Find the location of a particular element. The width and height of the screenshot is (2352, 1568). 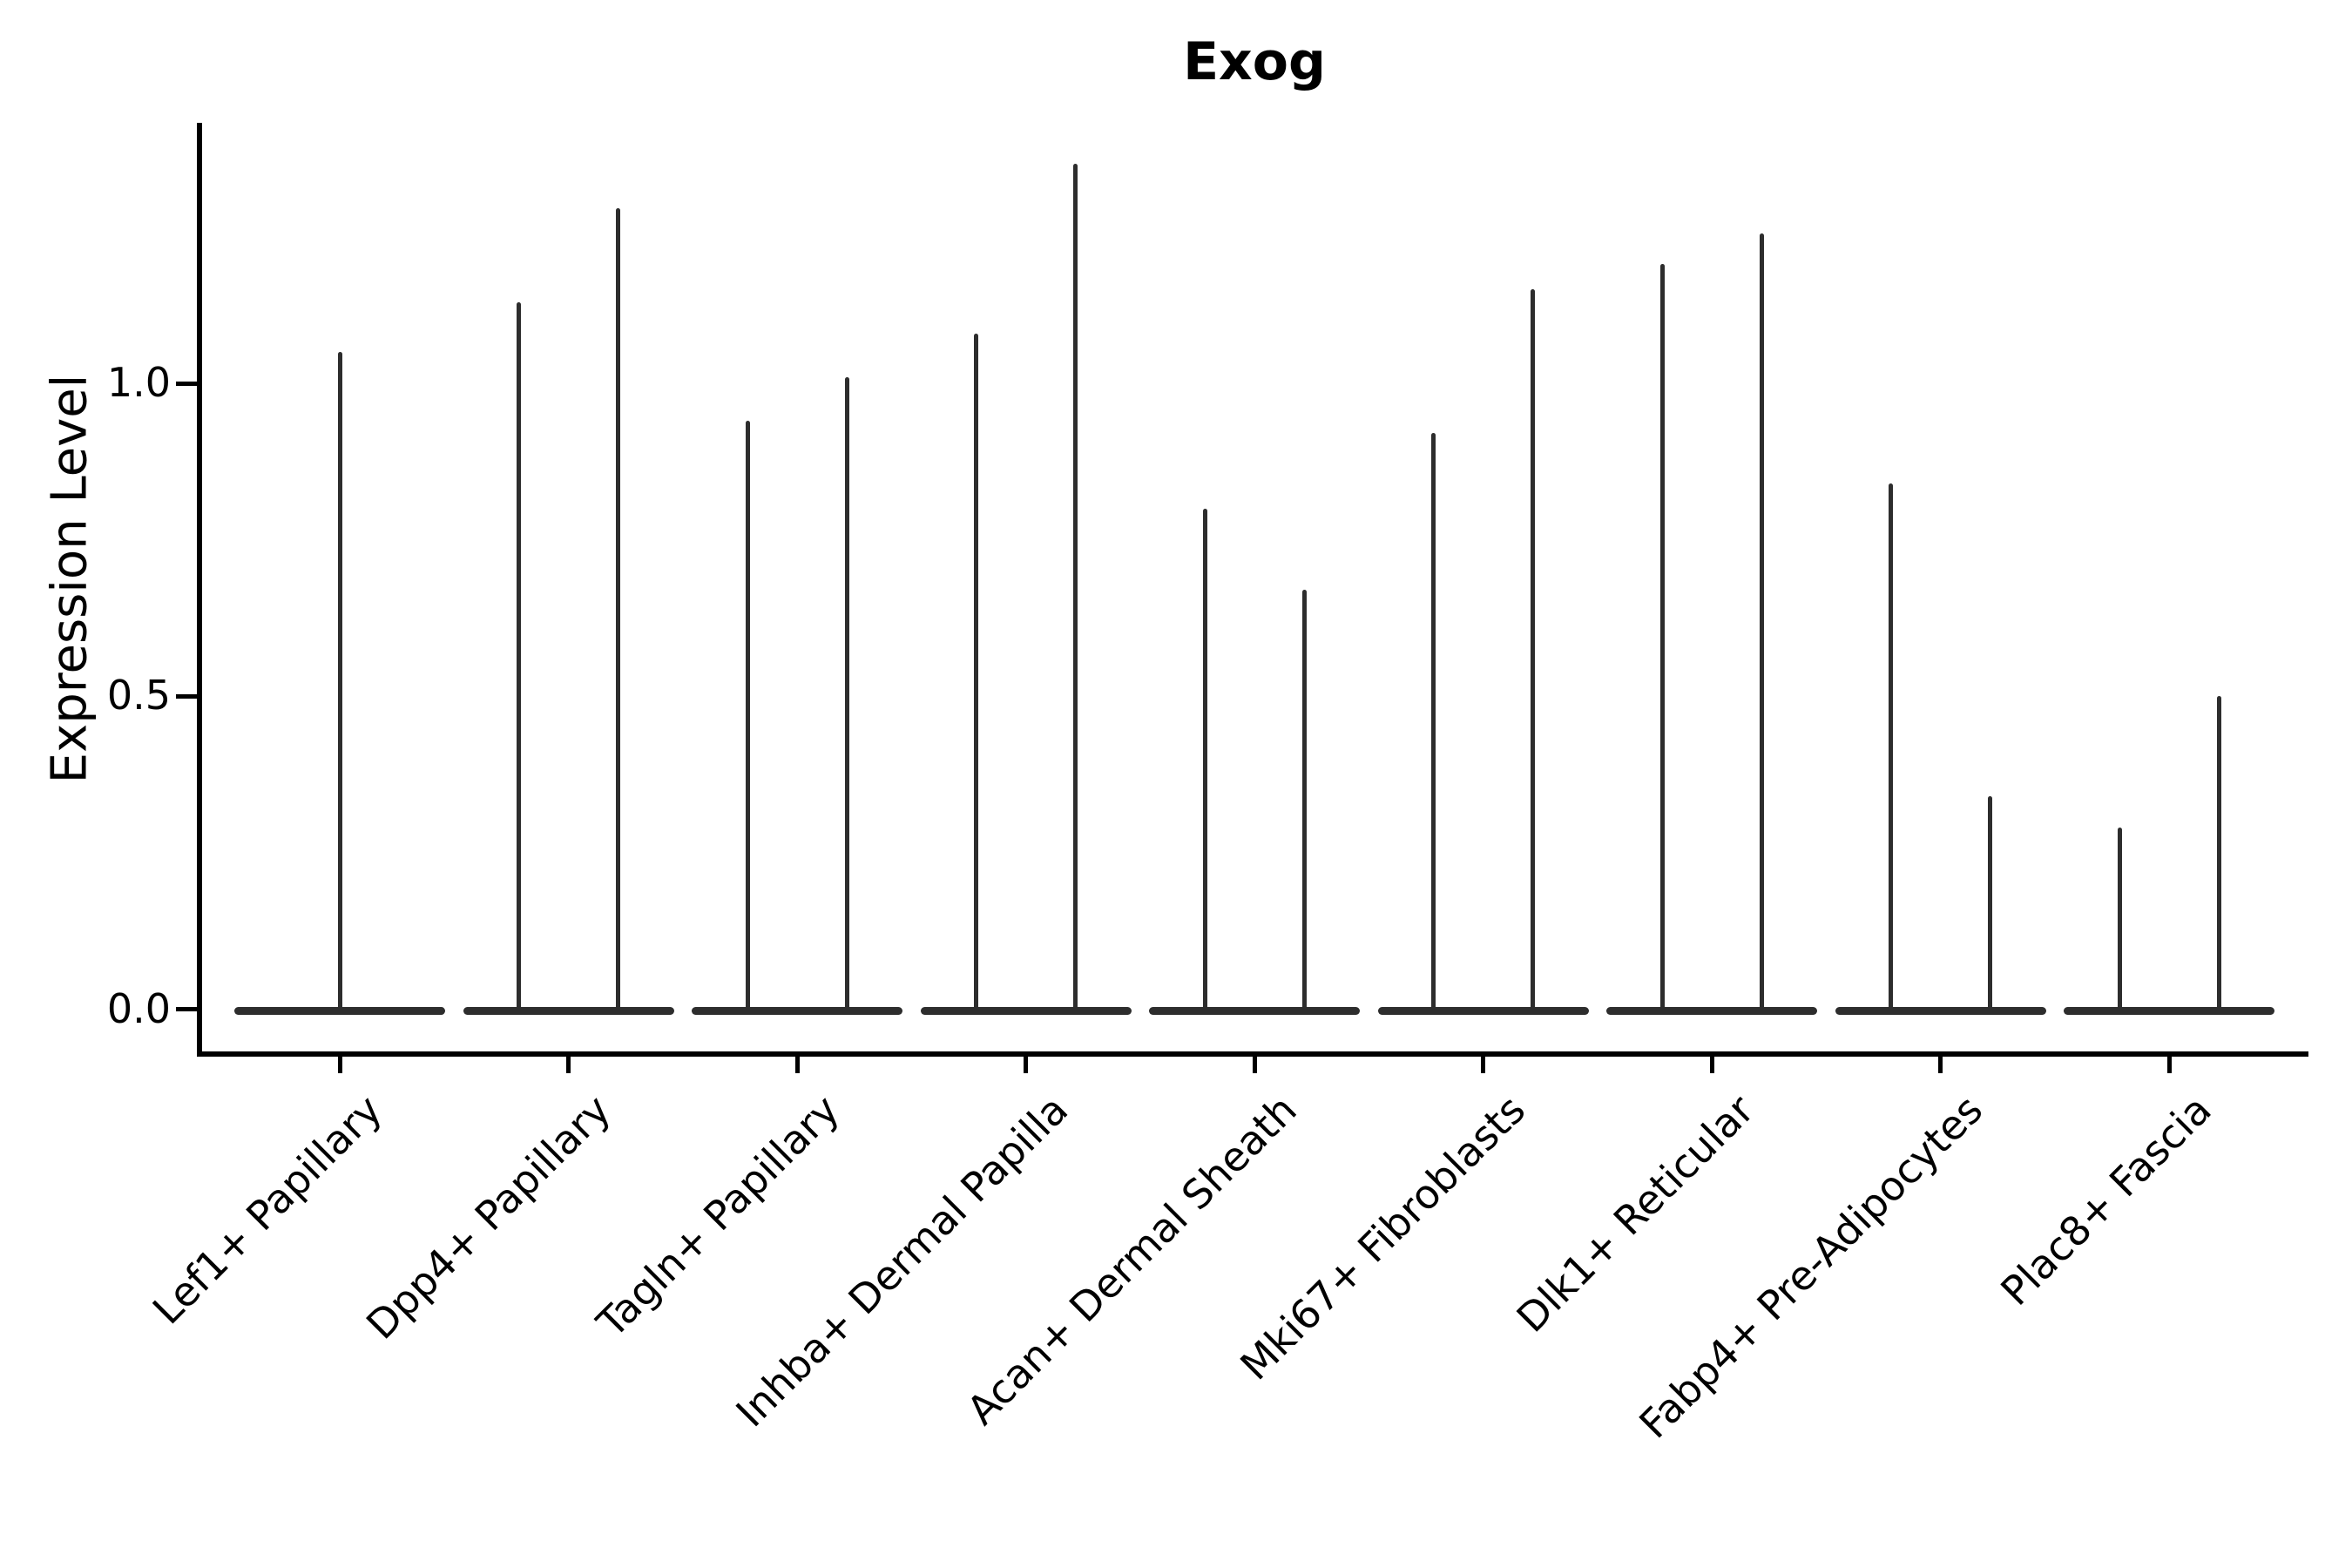

y-axis-label: Expression Level is located at coordinates (69, 579).